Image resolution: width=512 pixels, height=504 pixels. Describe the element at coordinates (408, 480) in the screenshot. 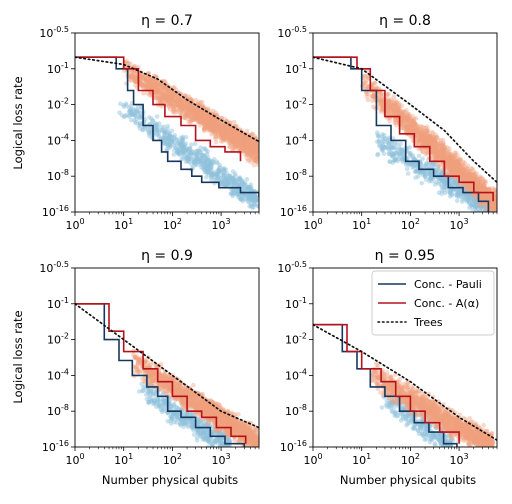

I see `x-axis-label-right: Number physical qubits` at that location.